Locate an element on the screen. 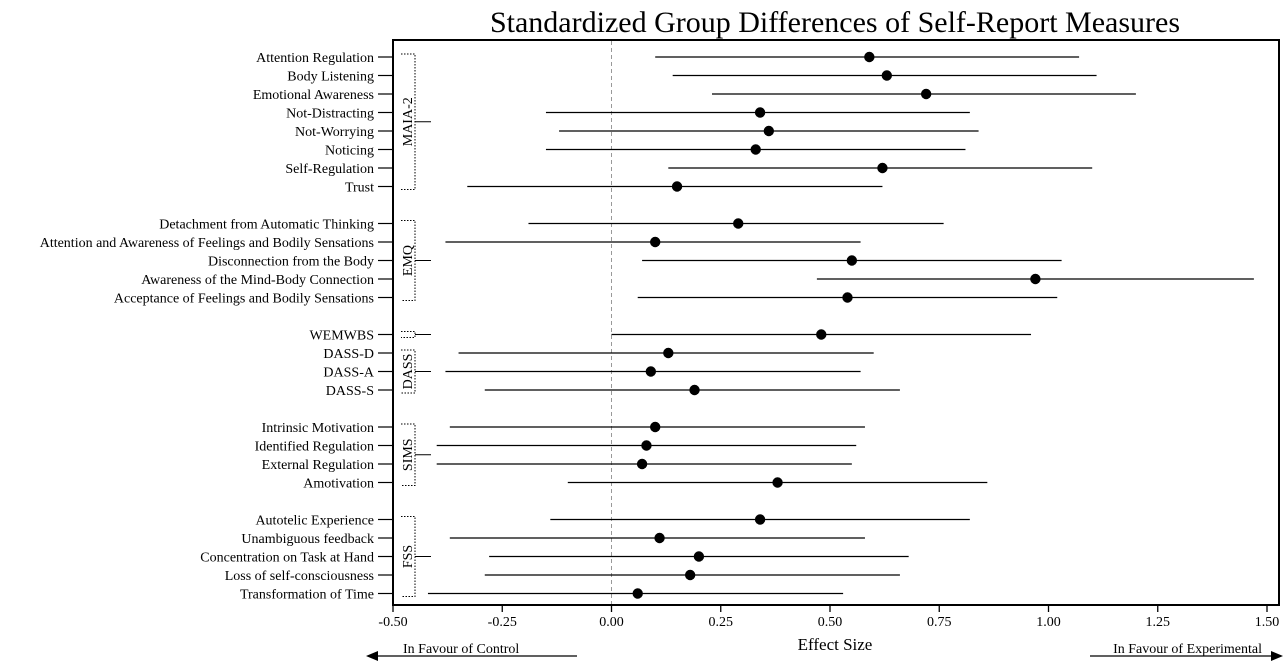 The image size is (1287, 661). row-label: Concentration on Task at Hand is located at coordinates (287, 558).